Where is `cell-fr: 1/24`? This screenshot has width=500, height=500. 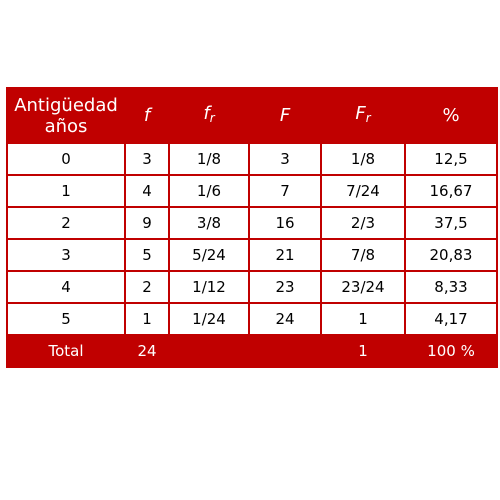 cell-fr: 1/24 is located at coordinates (209, 319).